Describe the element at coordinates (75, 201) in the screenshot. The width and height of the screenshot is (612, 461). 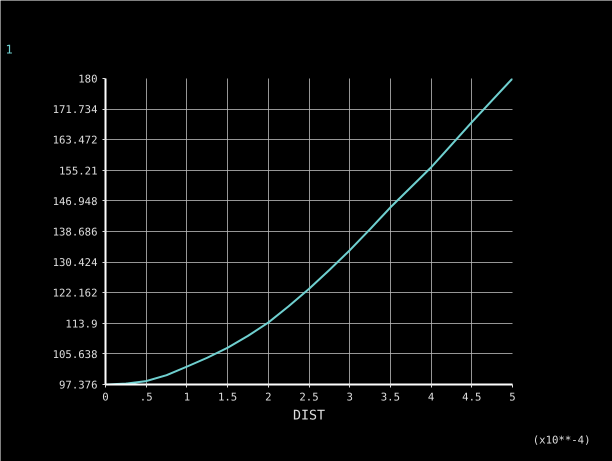
I see `y-tick-label: 146.948` at that location.